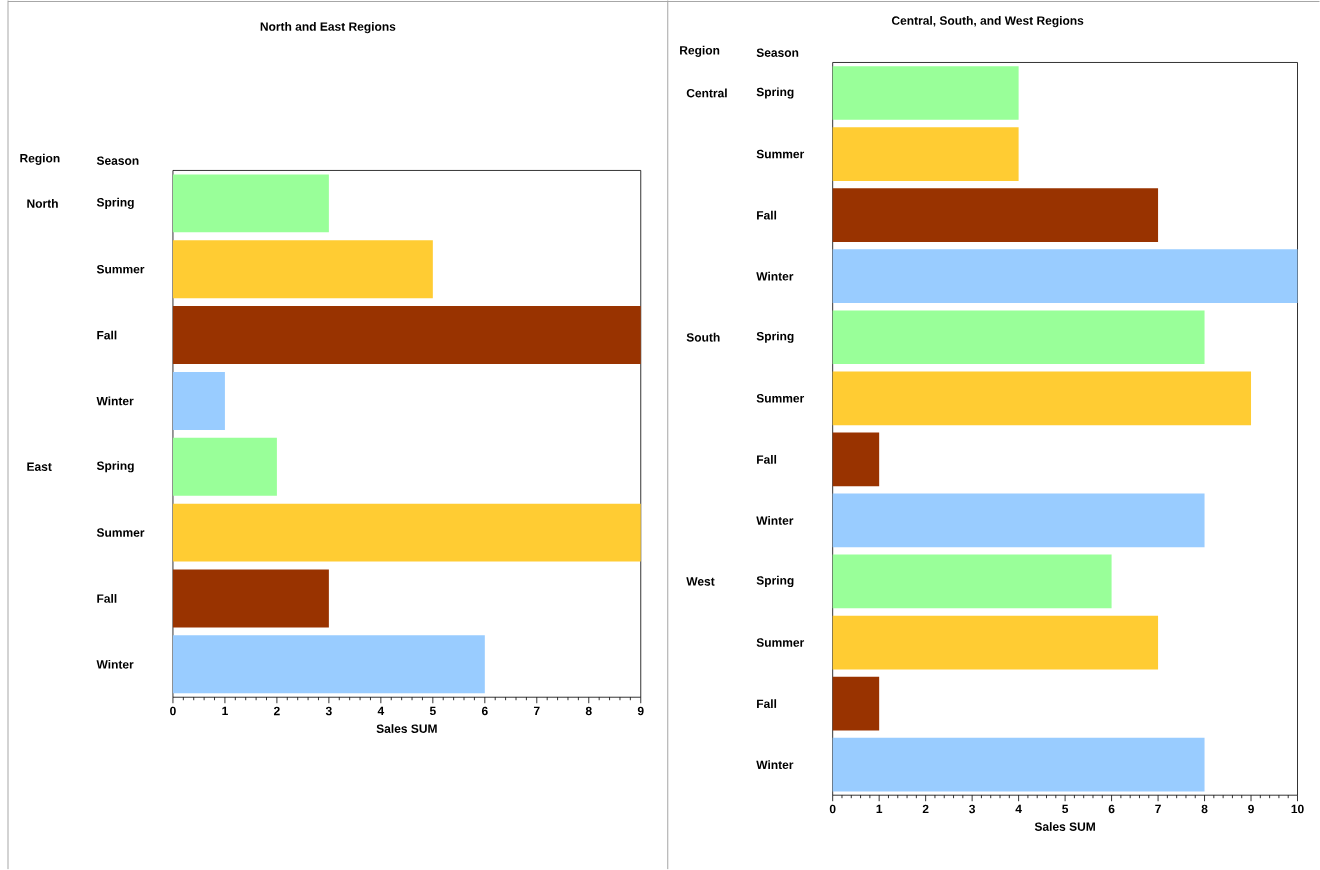 The image size is (1320, 870). Describe the element at coordinates (987, 22) in the screenshot. I see `chart-title: Central, South, and West Regions` at that location.